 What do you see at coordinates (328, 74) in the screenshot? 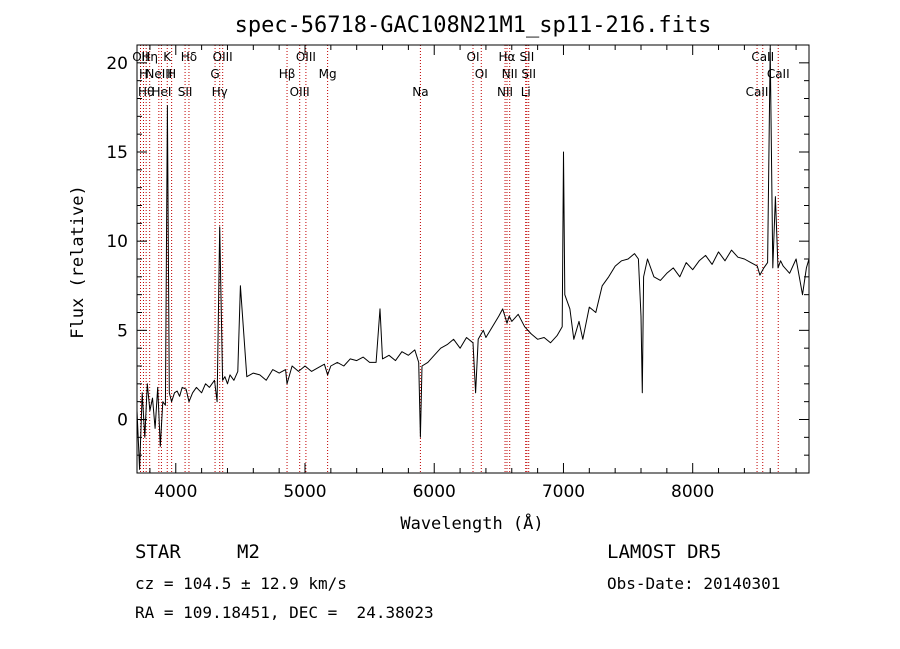
I see `line-label: Mg` at bounding box center [328, 74].